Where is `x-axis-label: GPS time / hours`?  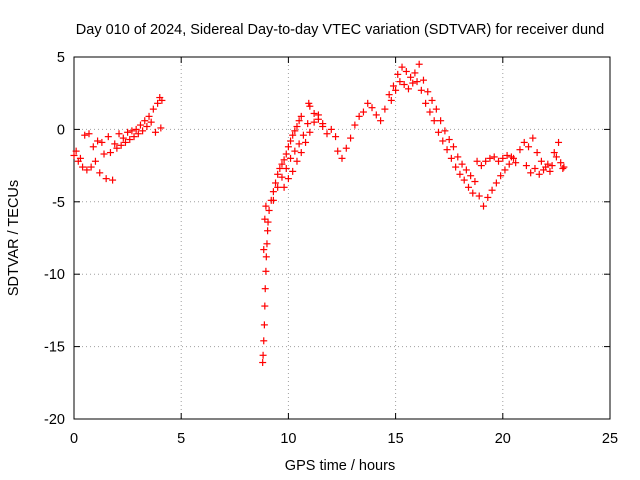
x-axis-label: GPS time / hours is located at coordinates (340, 466).